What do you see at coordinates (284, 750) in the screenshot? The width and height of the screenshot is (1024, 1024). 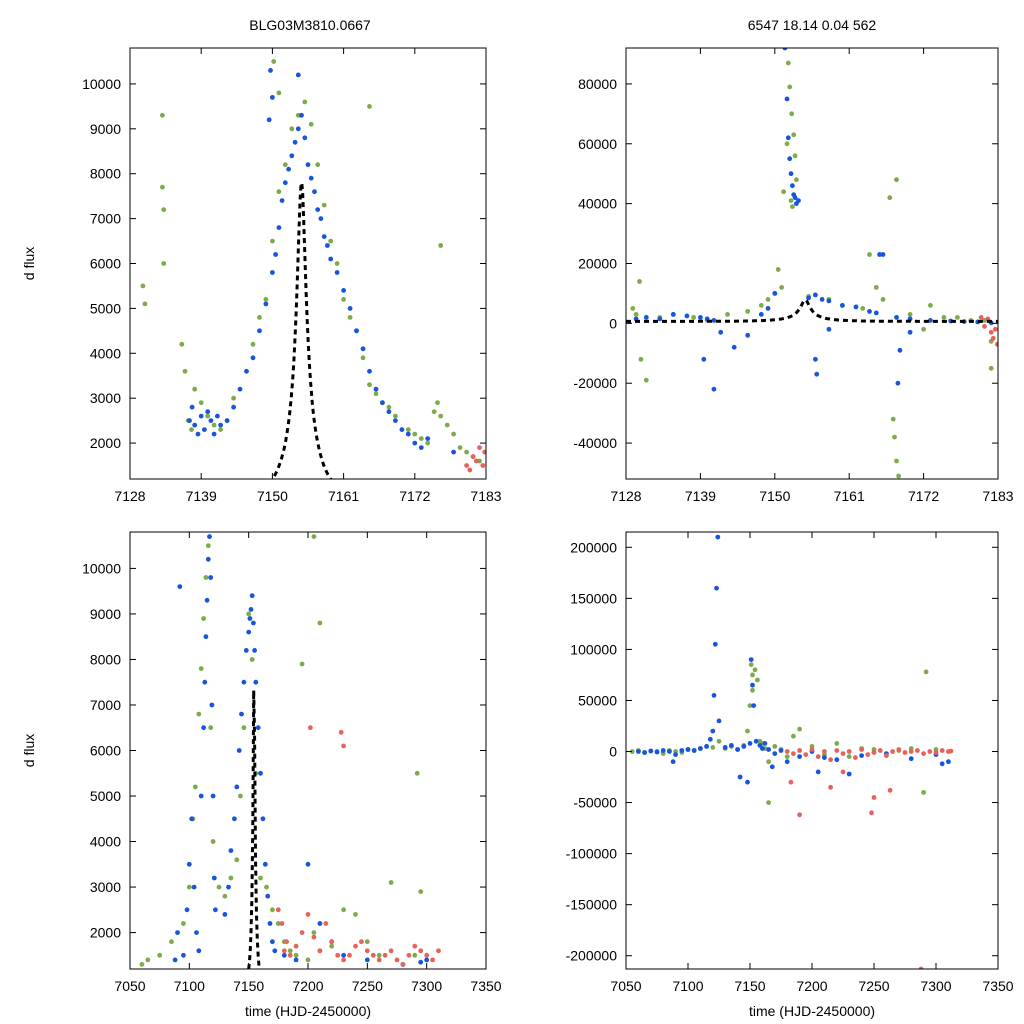 I see `series-green` at bounding box center [284, 750].